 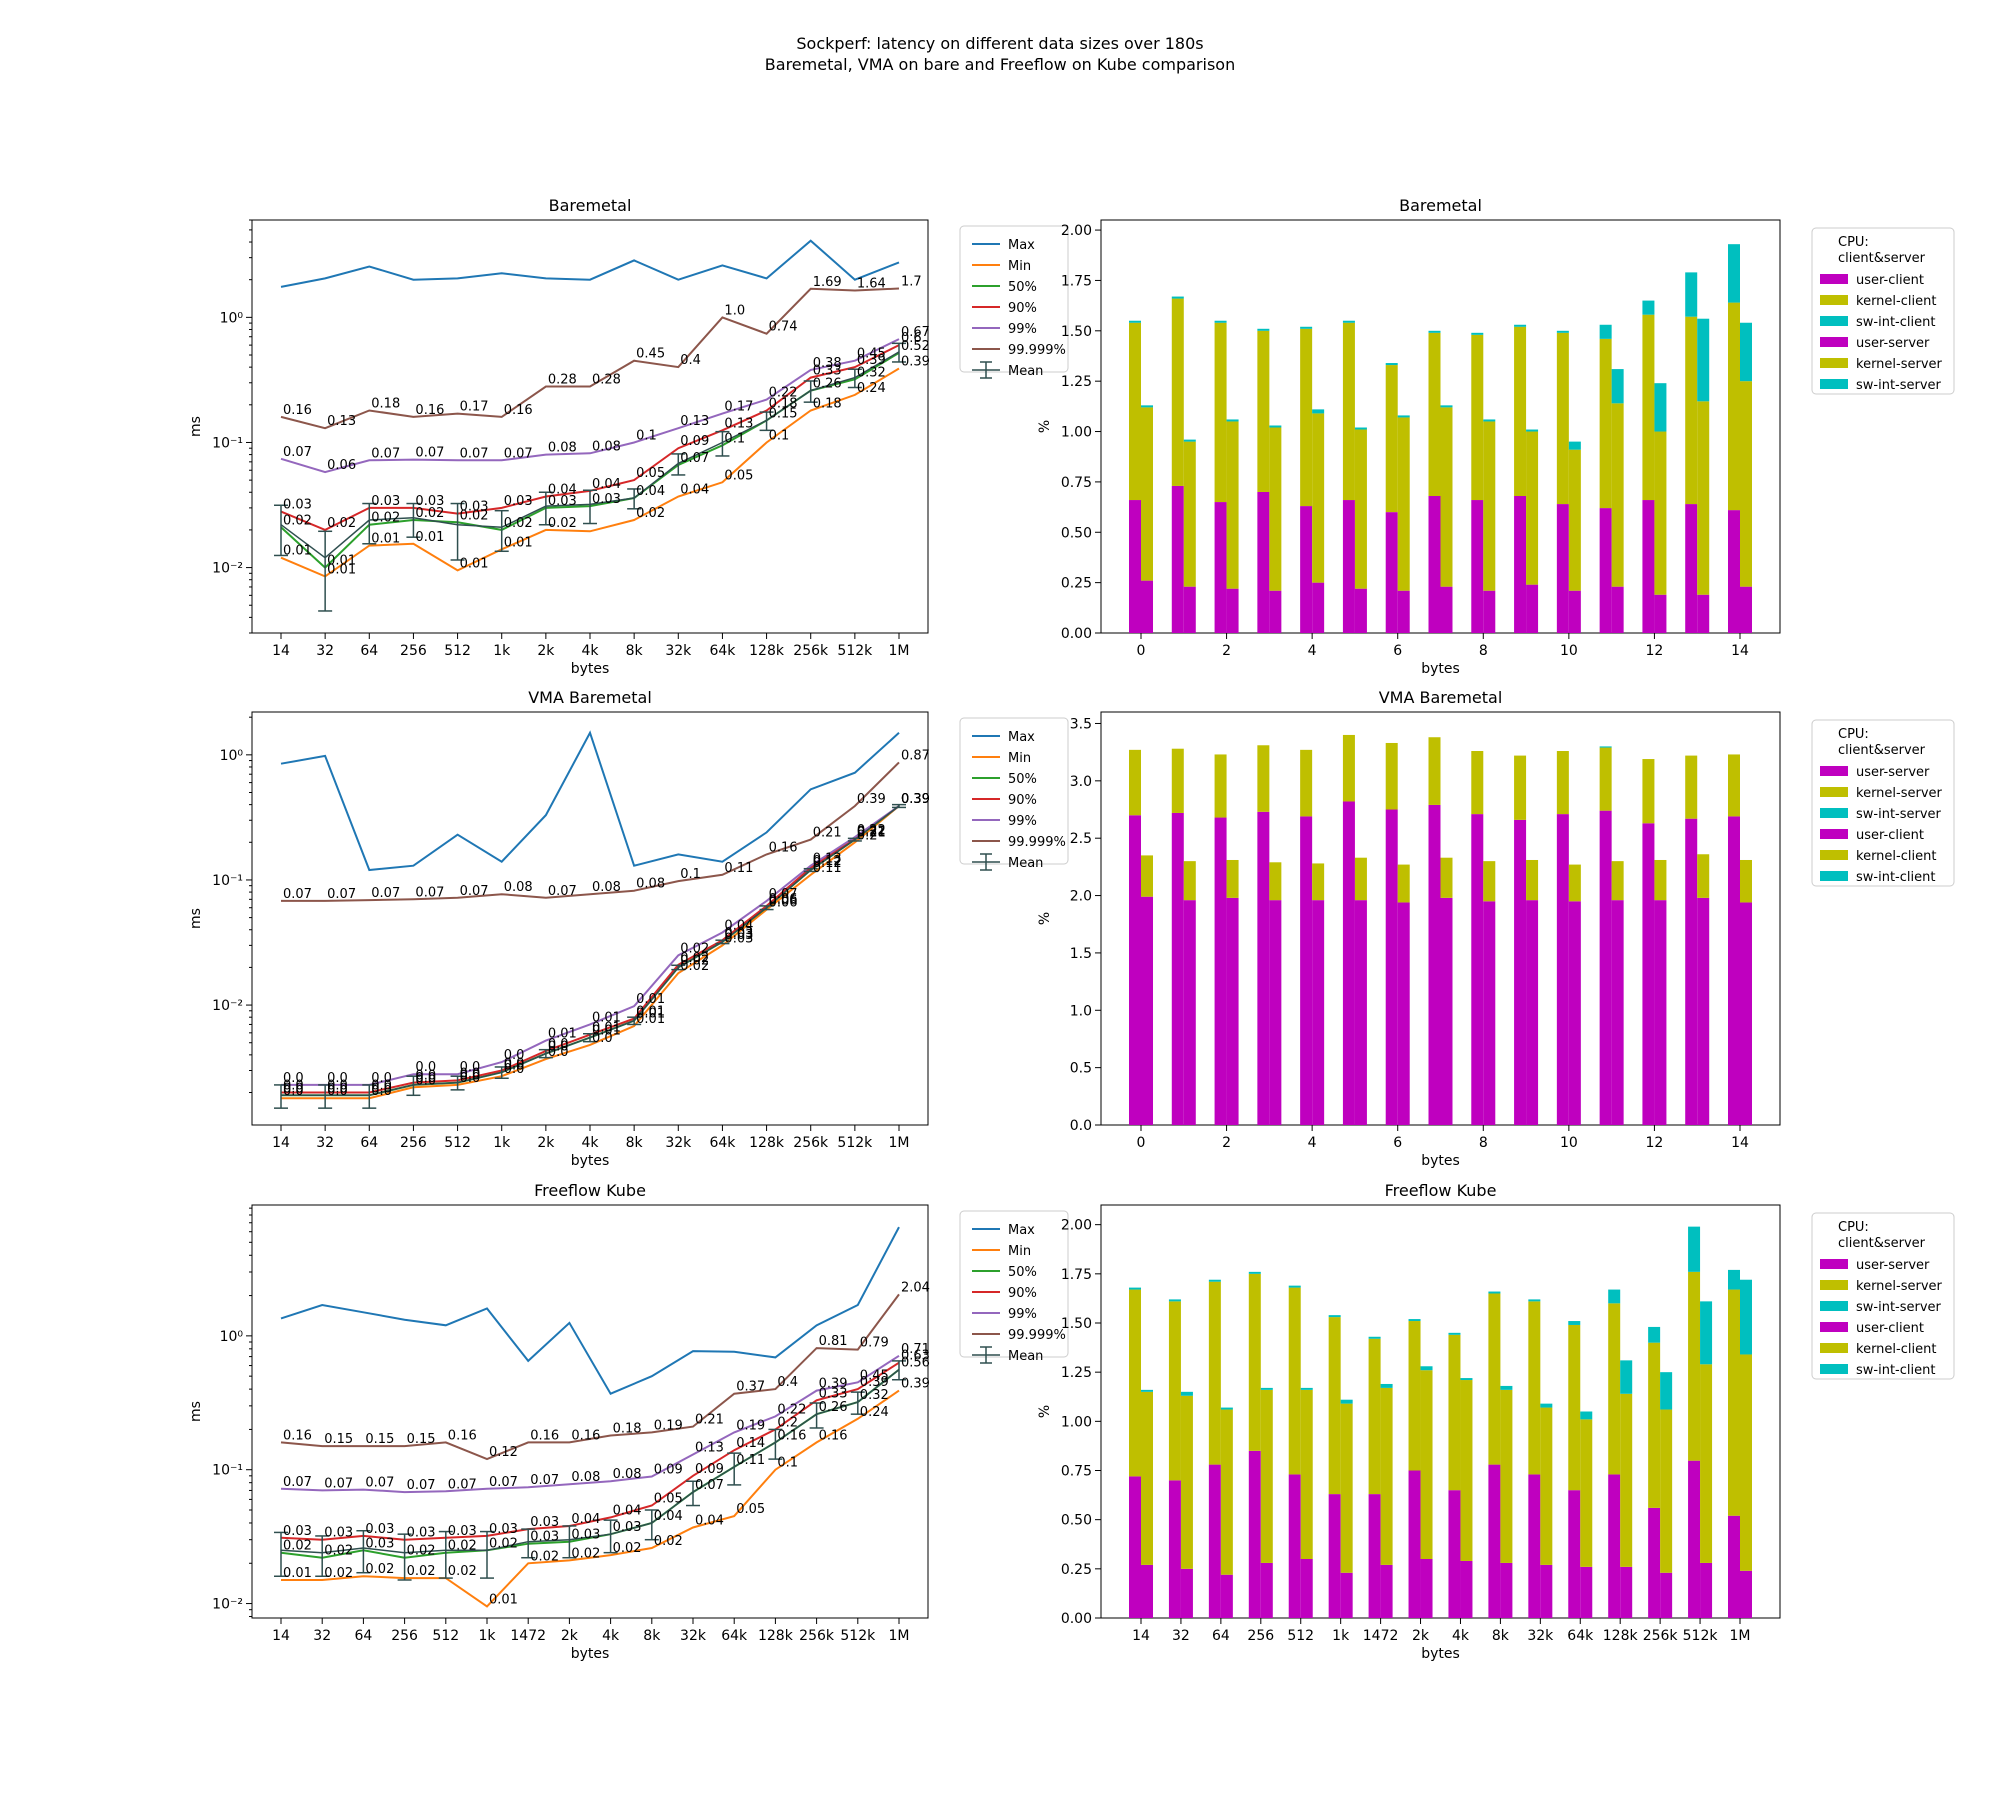 I want to click on data-label: 0.11, so click(x=738, y=868).